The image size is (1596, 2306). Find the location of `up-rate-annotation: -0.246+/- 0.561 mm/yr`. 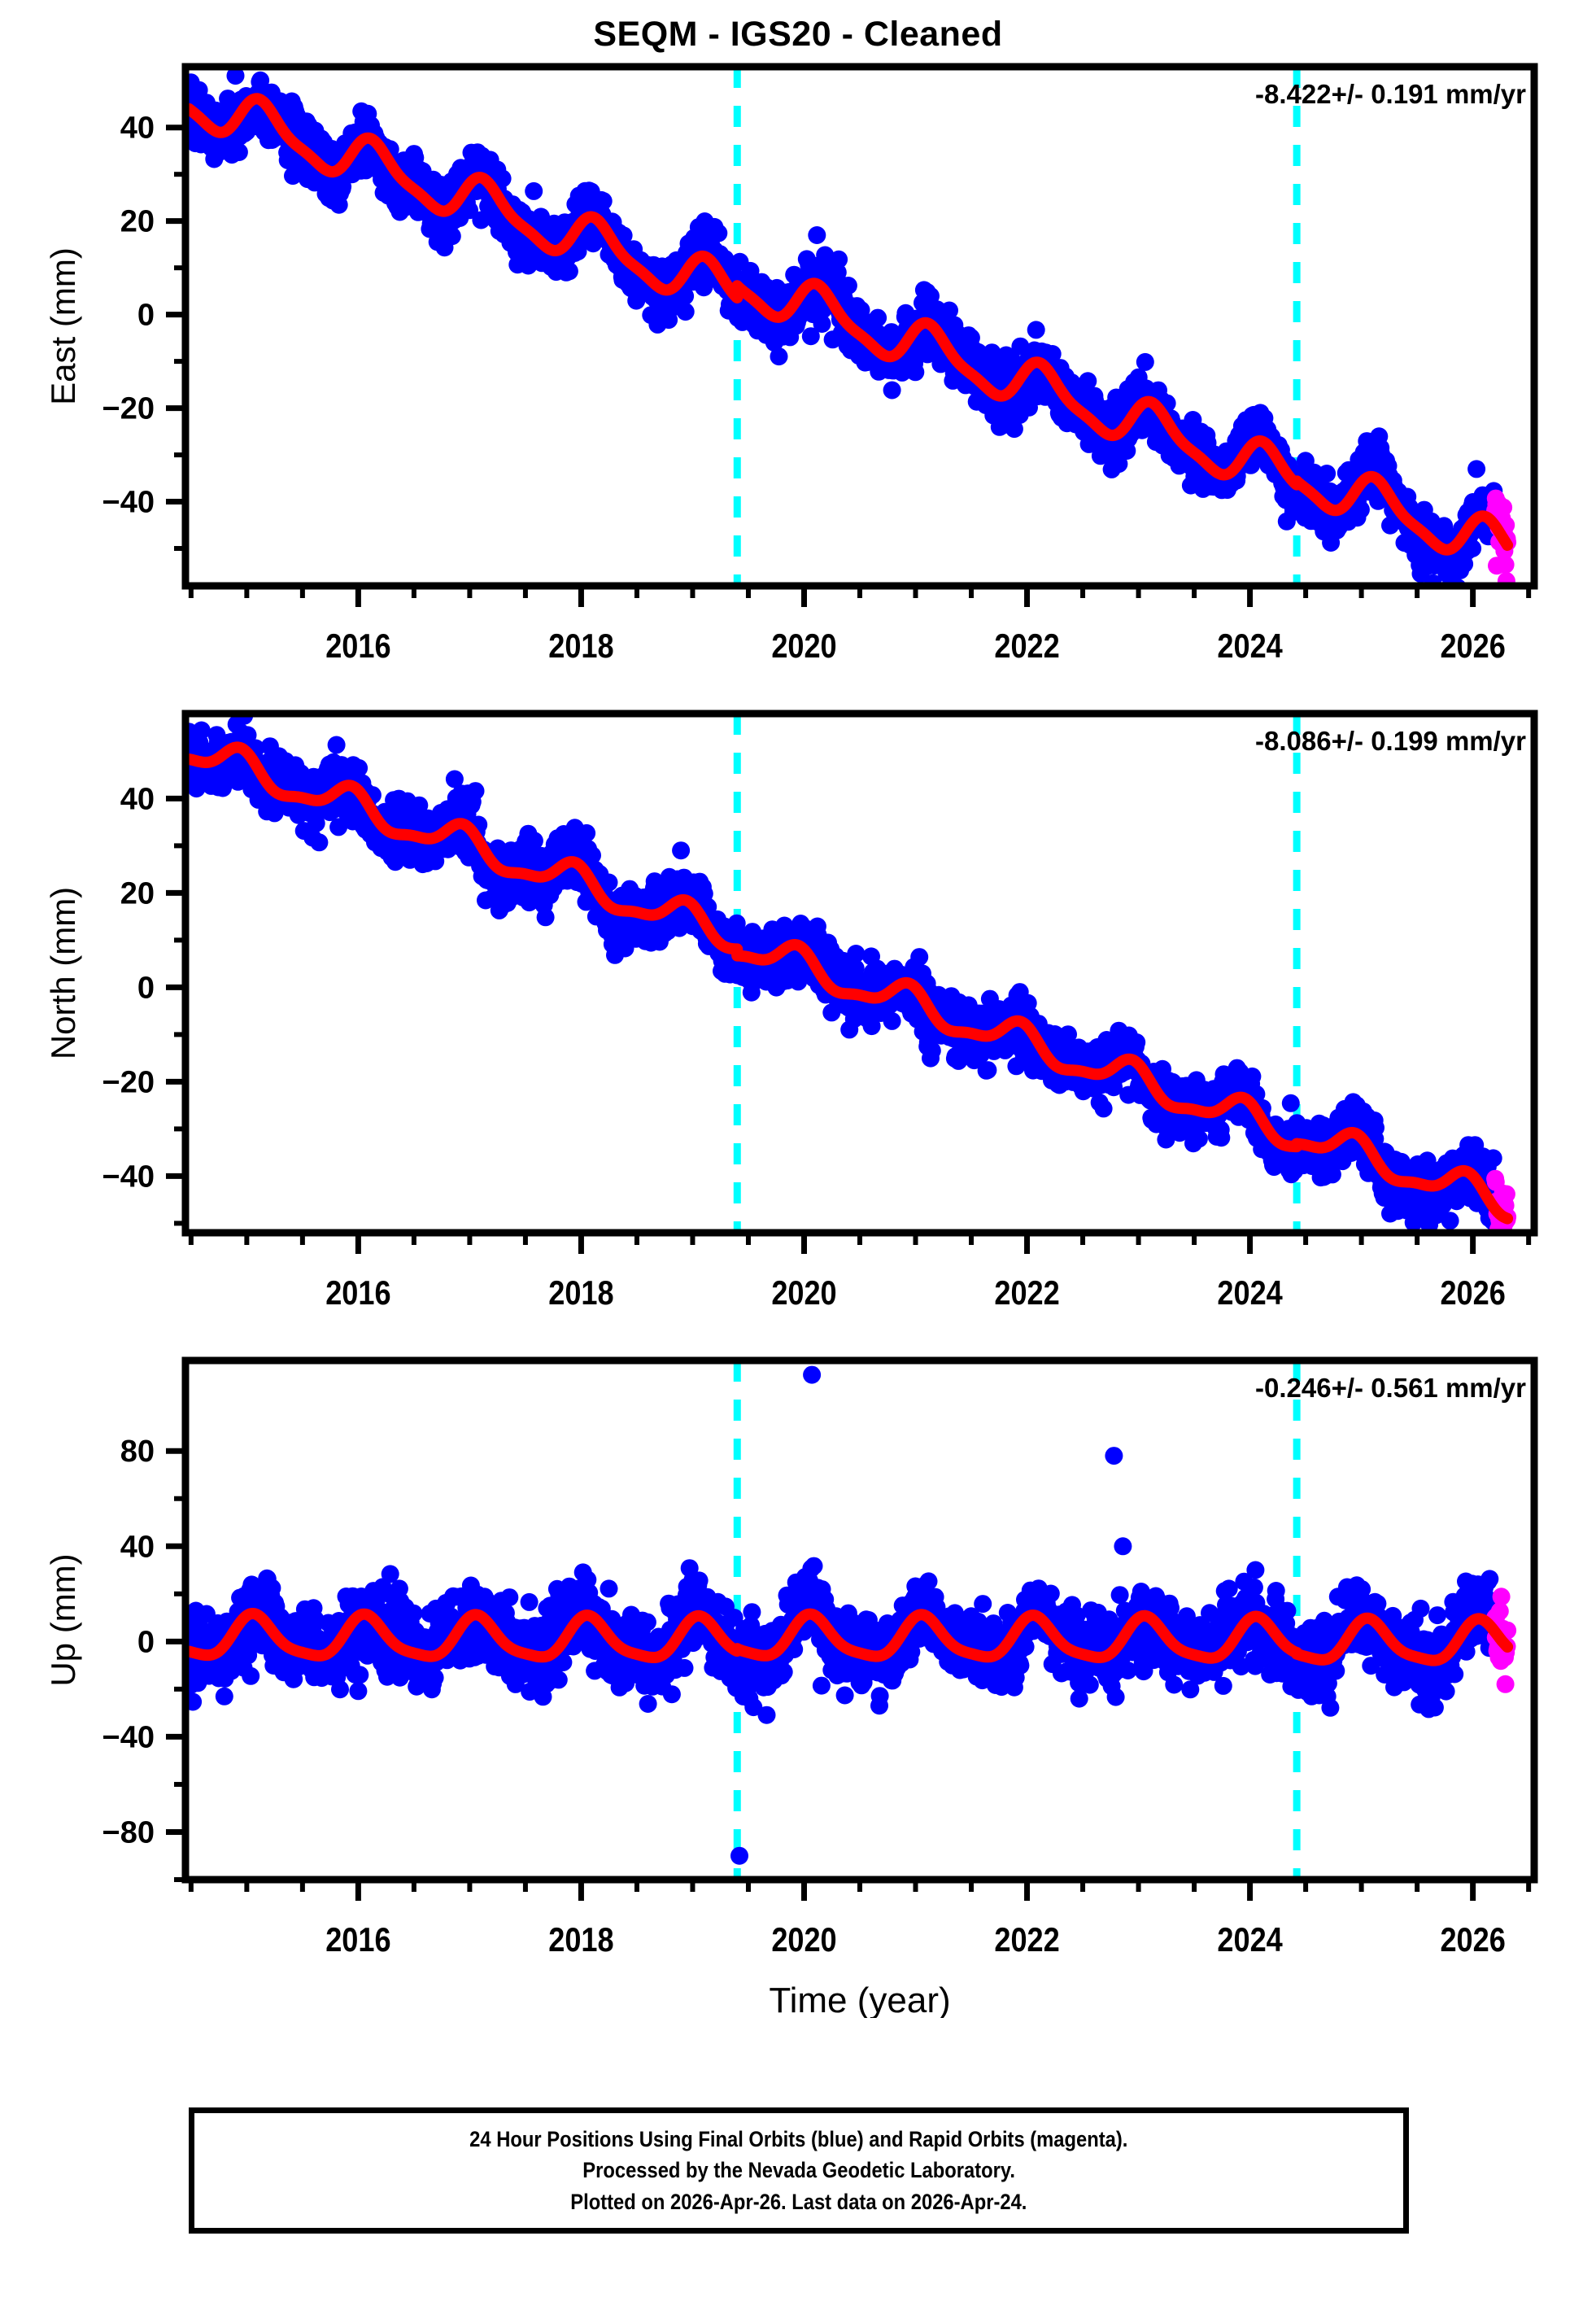

up-rate-annotation: -0.246+/- 0.561 mm/yr is located at coordinates (1390, 1388).